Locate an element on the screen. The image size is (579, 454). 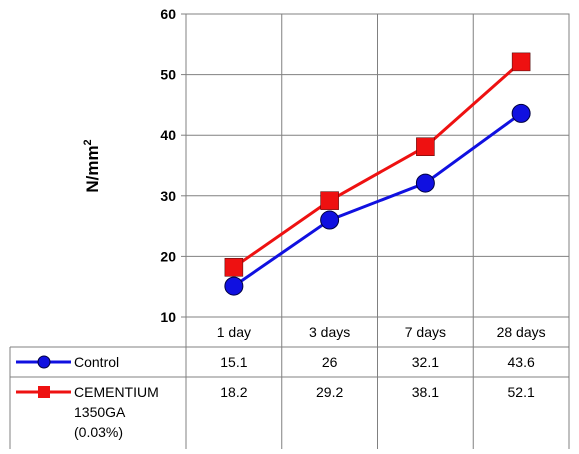
y-tick-label: 50 is located at coordinates (168, 75).